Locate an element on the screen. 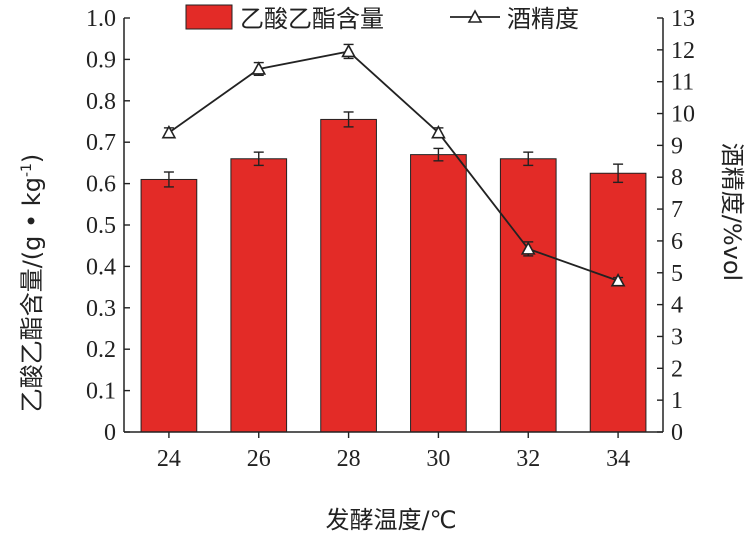 The width and height of the screenshot is (751, 541). right-tick-label: 9 is located at coordinates (677, 146).